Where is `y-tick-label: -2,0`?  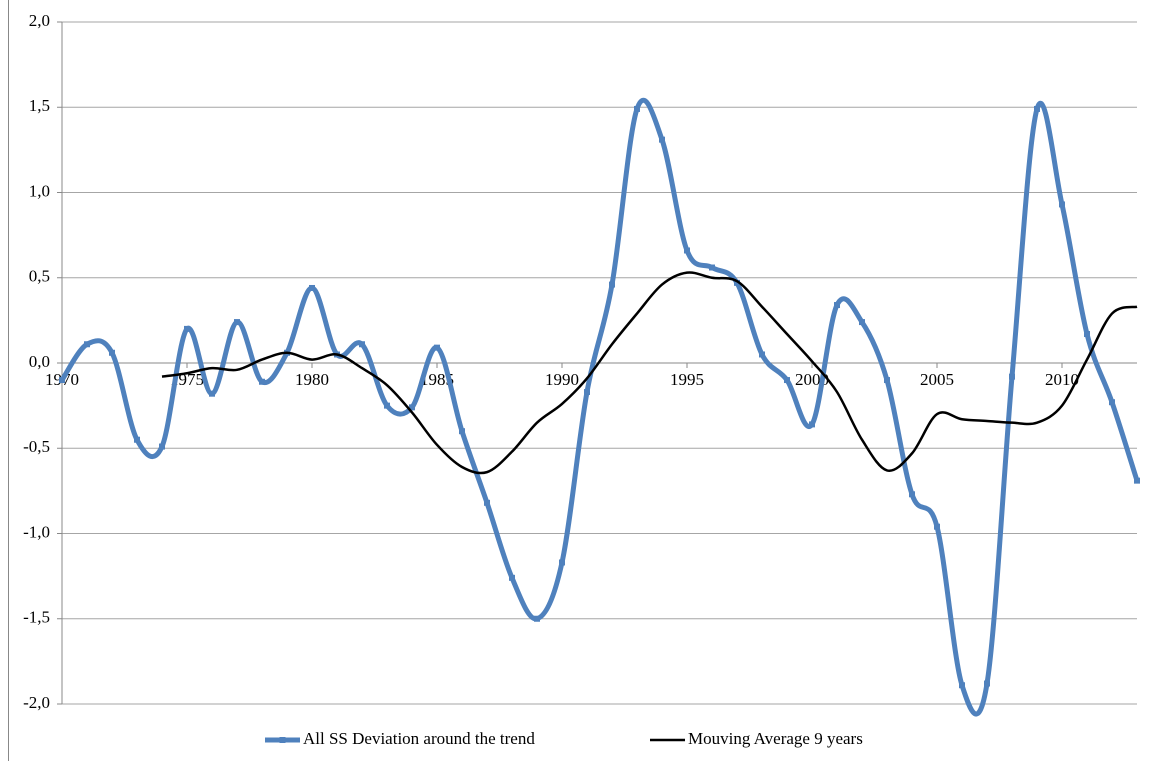 y-tick-label: -2,0 is located at coordinates (36, 702).